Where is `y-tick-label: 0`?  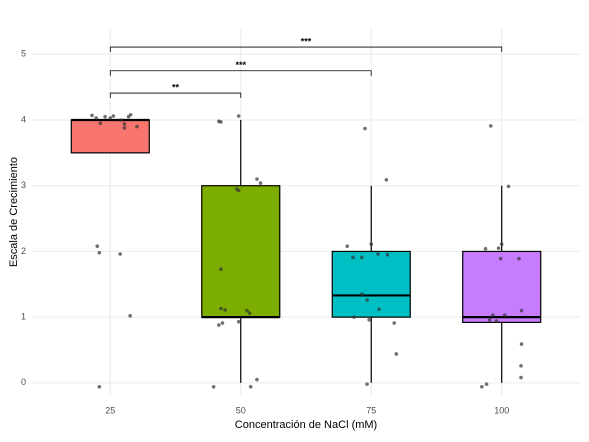
y-tick-label: 0 is located at coordinates (23, 382).